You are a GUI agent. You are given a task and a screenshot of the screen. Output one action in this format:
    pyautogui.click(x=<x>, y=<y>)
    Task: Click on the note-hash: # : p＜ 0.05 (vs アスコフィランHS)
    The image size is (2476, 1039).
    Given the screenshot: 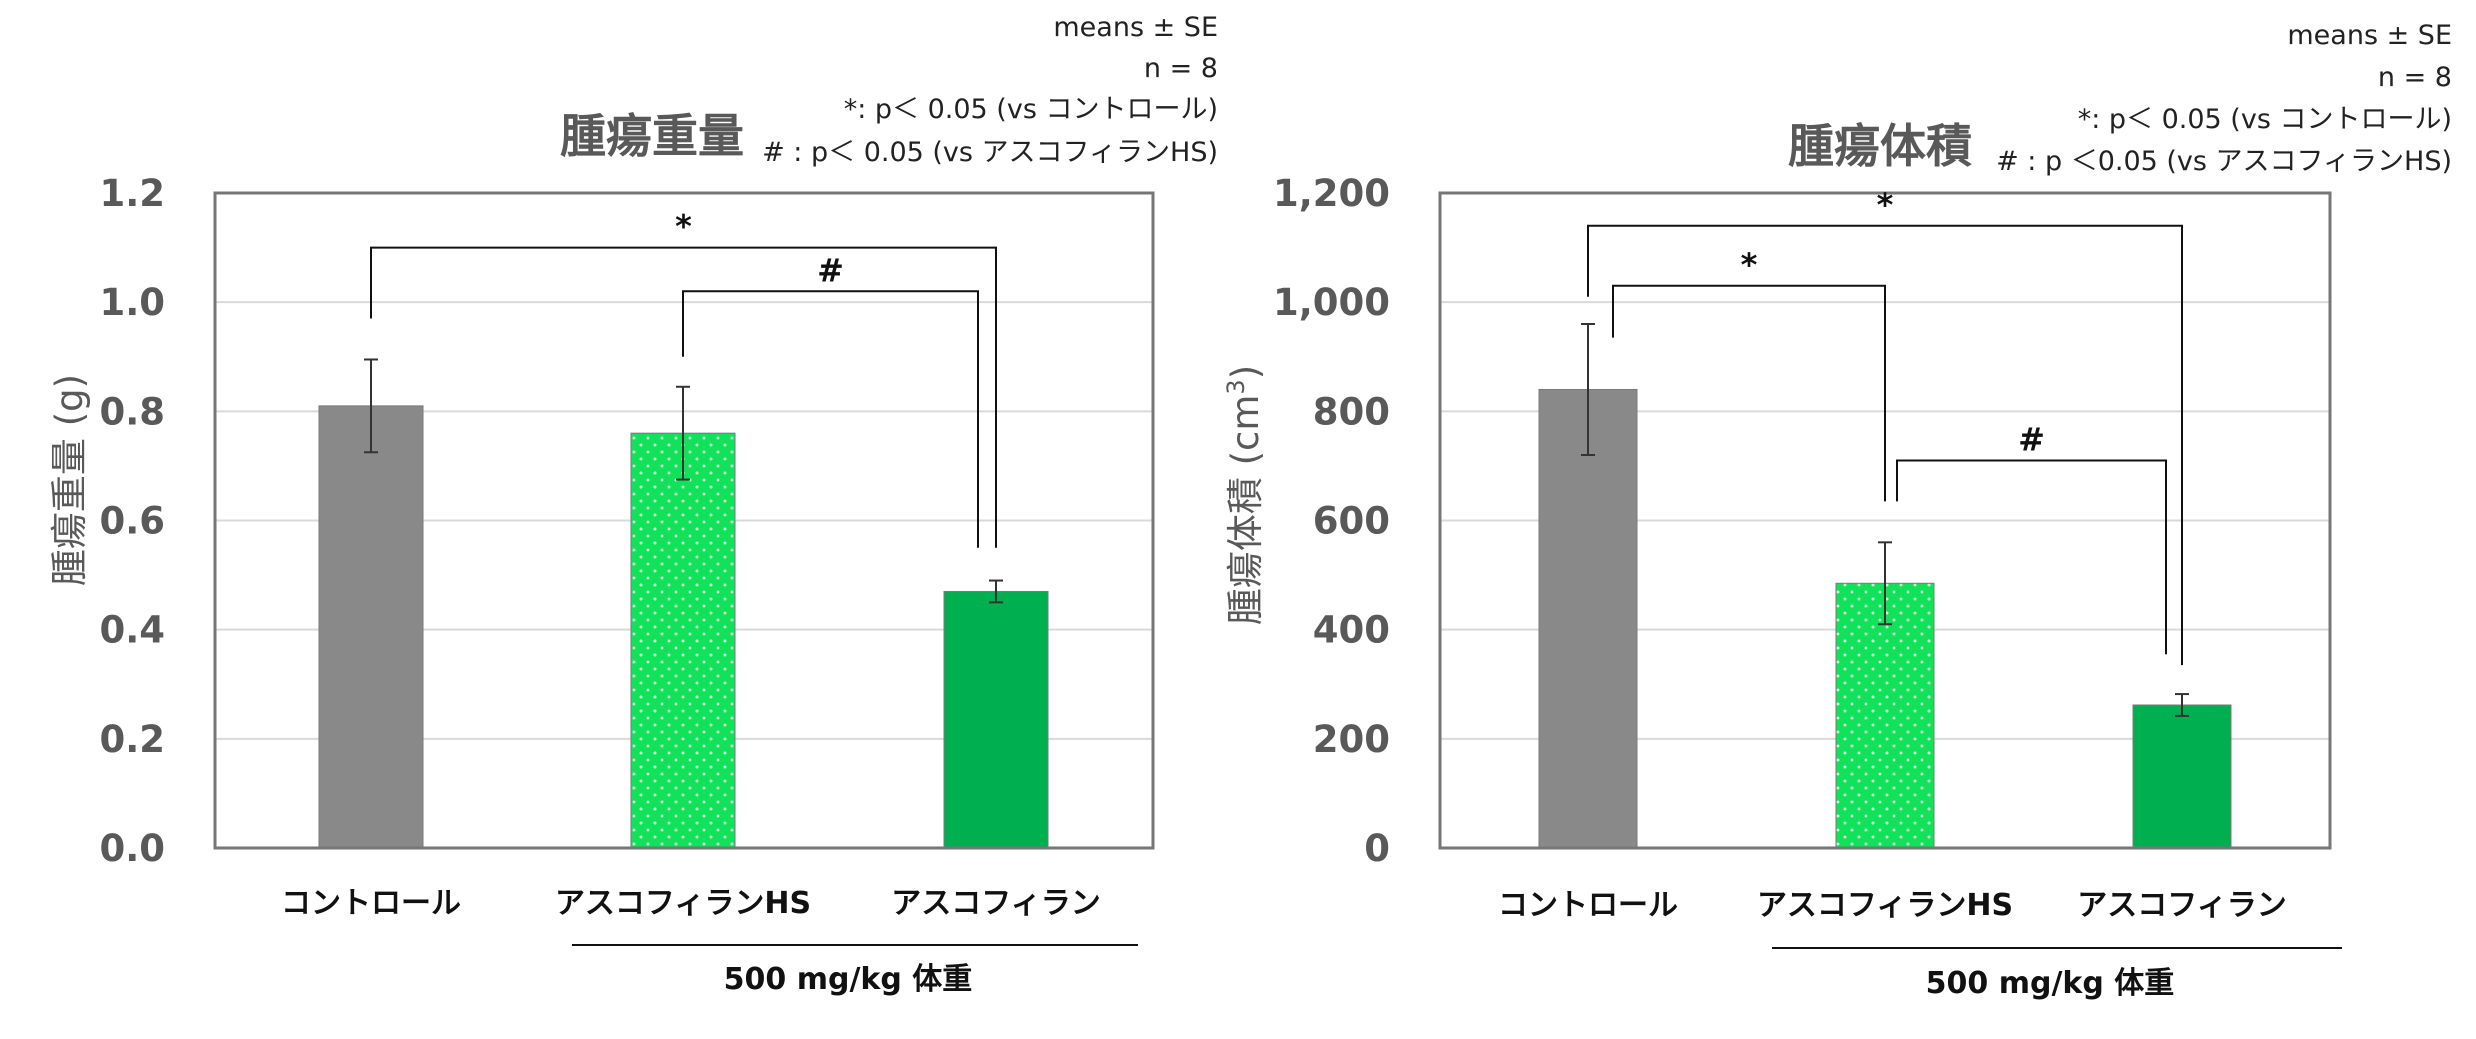 What is the action you would take?
    pyautogui.click(x=990, y=152)
    